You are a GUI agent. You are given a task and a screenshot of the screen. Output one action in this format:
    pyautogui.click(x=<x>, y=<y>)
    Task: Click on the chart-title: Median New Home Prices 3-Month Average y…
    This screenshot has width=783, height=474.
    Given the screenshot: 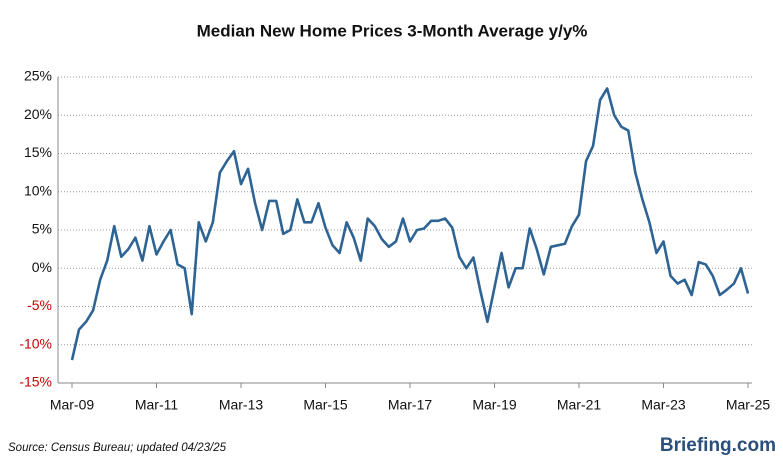 What is the action you would take?
    pyautogui.click(x=392, y=30)
    